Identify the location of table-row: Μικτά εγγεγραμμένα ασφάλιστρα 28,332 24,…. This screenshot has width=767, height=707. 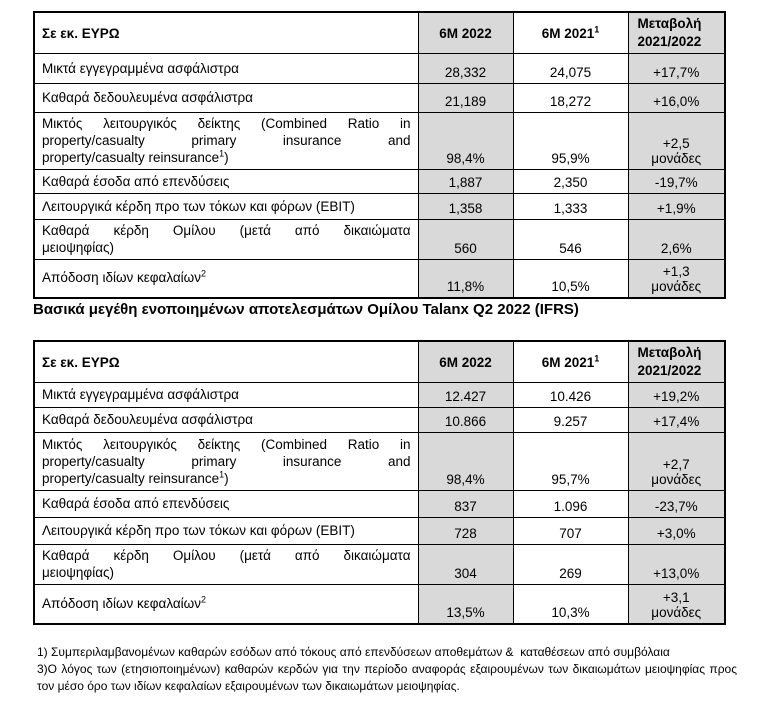
(379, 68).